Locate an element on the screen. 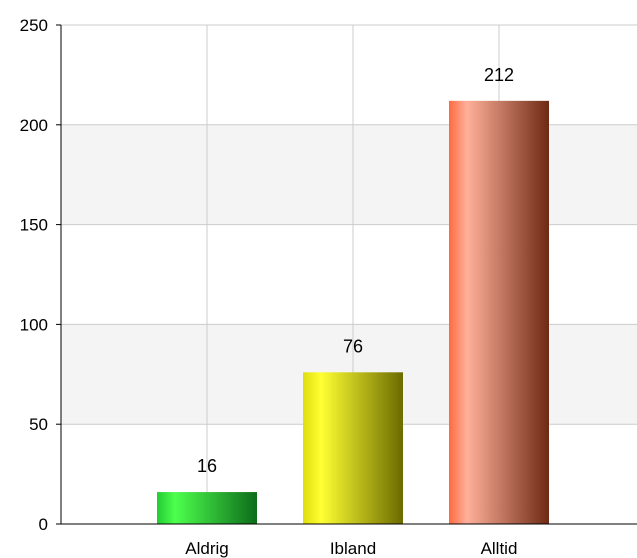 The height and width of the screenshot is (558, 637). y-tick-label: 0 is located at coordinates (43, 524).